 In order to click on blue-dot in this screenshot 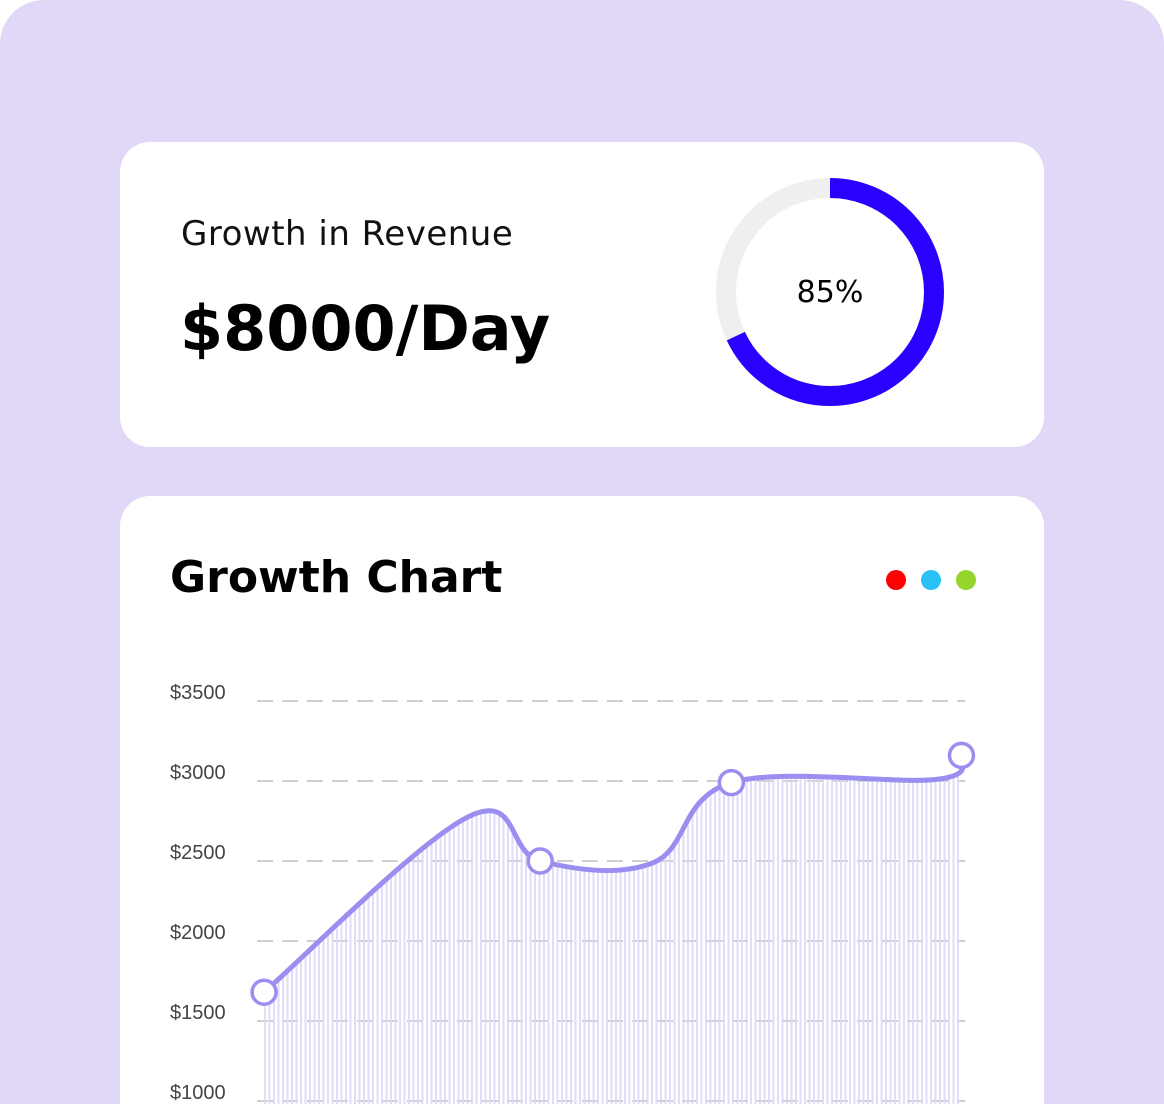, I will do `click(931, 580)`.